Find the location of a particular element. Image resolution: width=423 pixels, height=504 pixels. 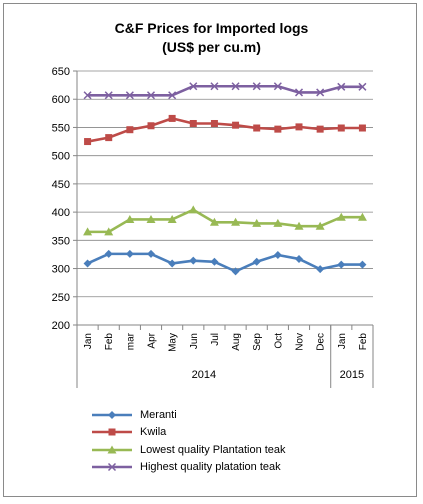

x-group-label: 2014 is located at coordinates (204, 375).